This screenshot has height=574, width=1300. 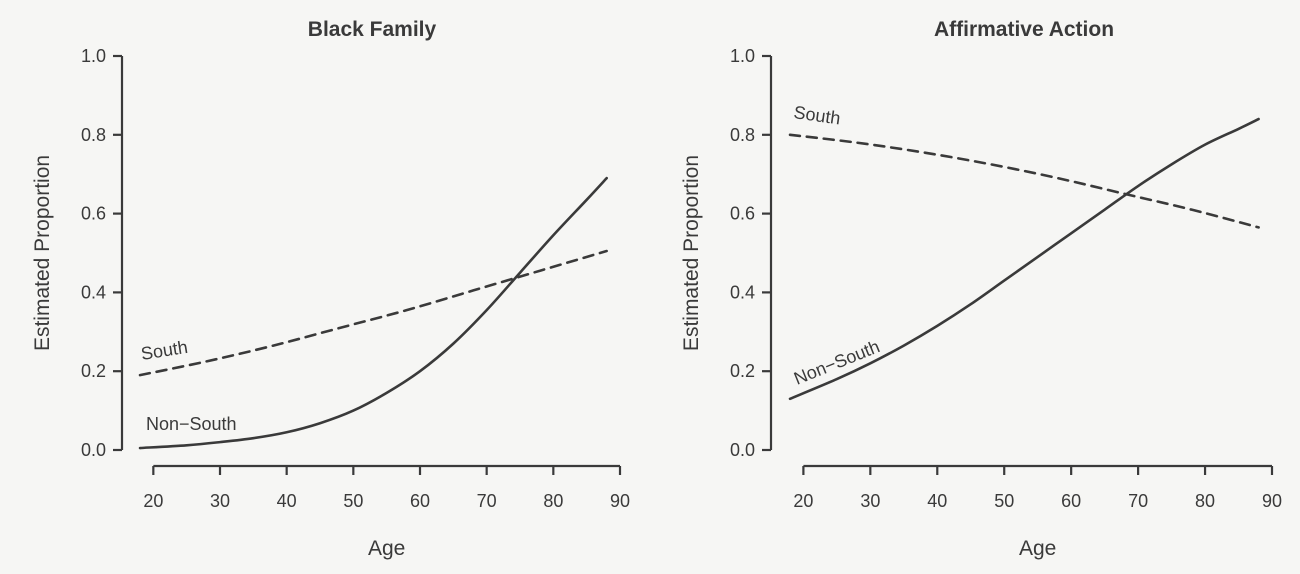 I want to click on chart-title: Affirmative Action, so click(x=1024, y=29).